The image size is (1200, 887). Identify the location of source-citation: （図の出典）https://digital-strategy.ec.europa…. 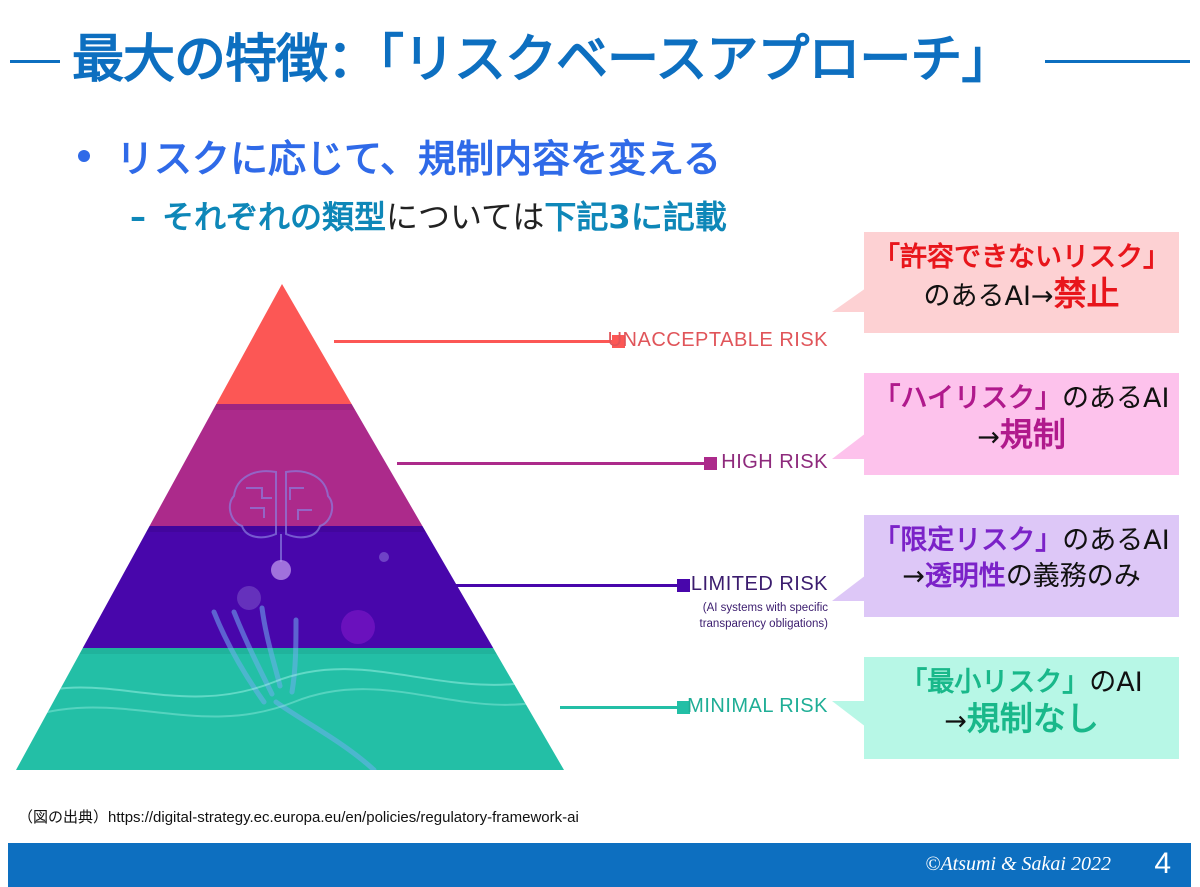
(298, 816).